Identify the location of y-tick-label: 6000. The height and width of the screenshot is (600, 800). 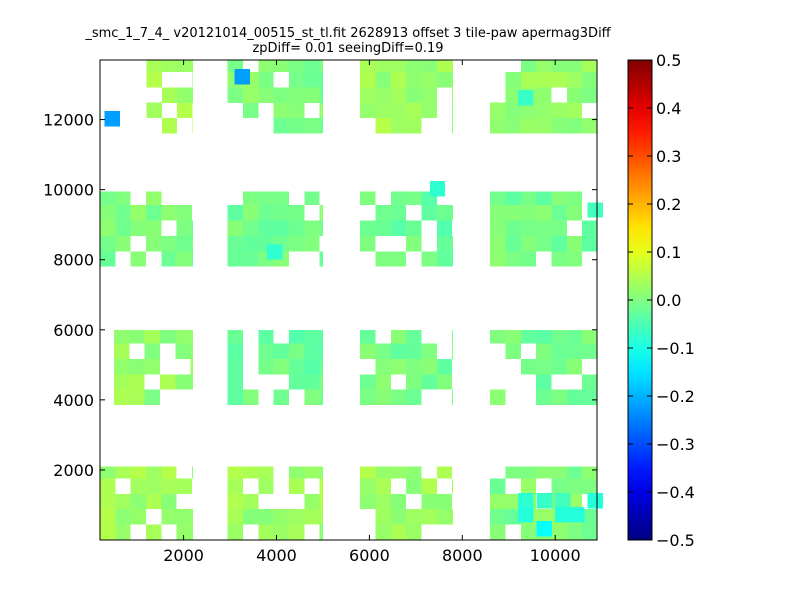
(73, 330).